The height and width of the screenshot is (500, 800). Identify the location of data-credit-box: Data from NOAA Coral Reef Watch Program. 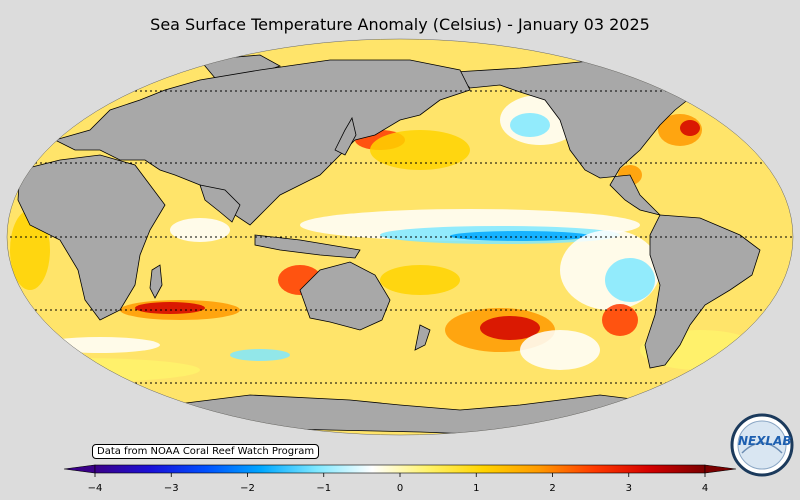
(206, 451).